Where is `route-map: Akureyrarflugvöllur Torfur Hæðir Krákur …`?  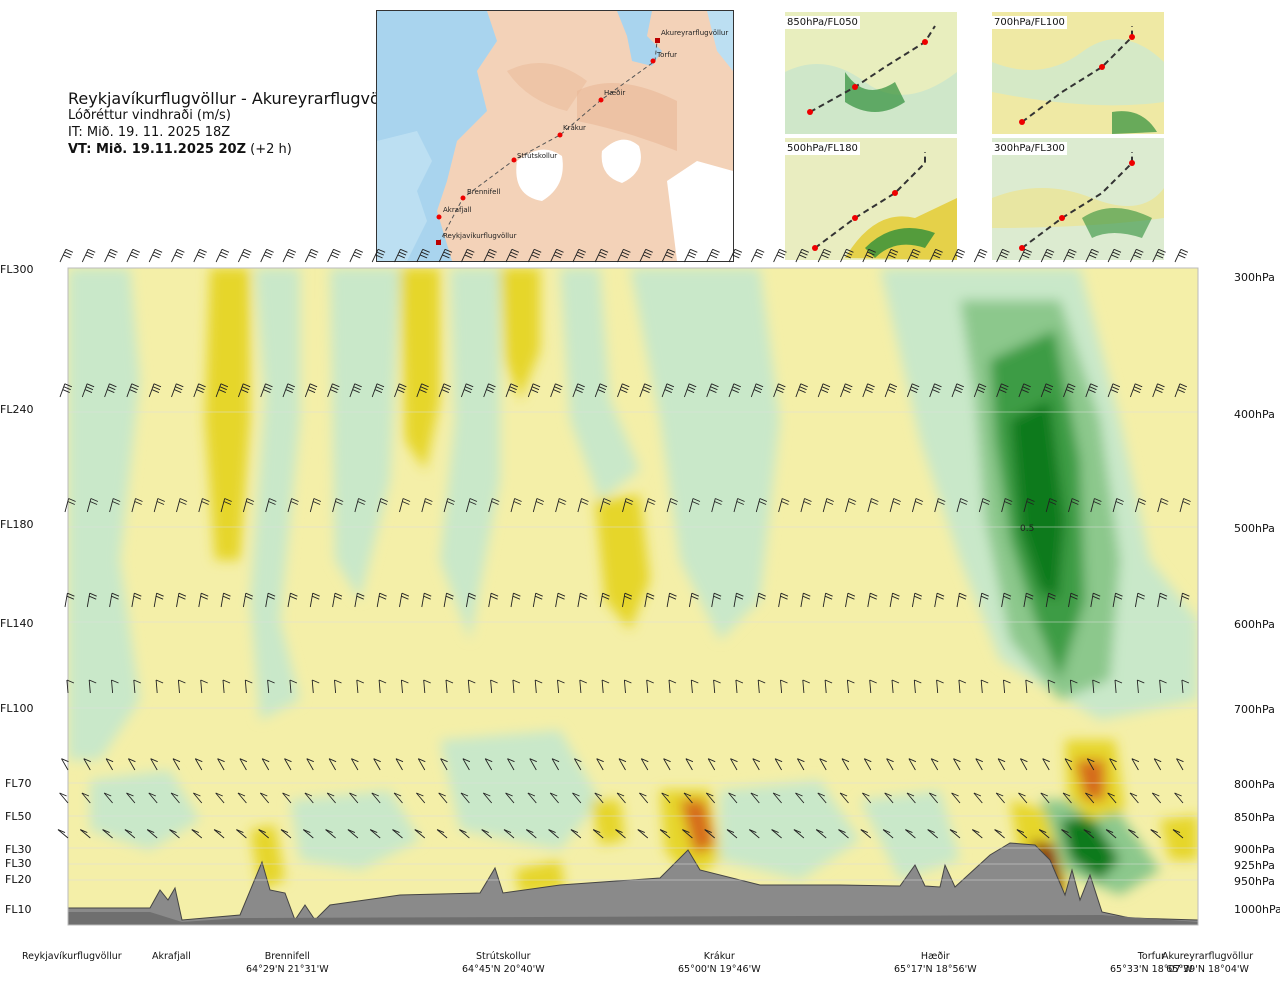
route-map: Akureyrarflugvöllur Torfur Hæðir Krákur … is located at coordinates (555, 136).